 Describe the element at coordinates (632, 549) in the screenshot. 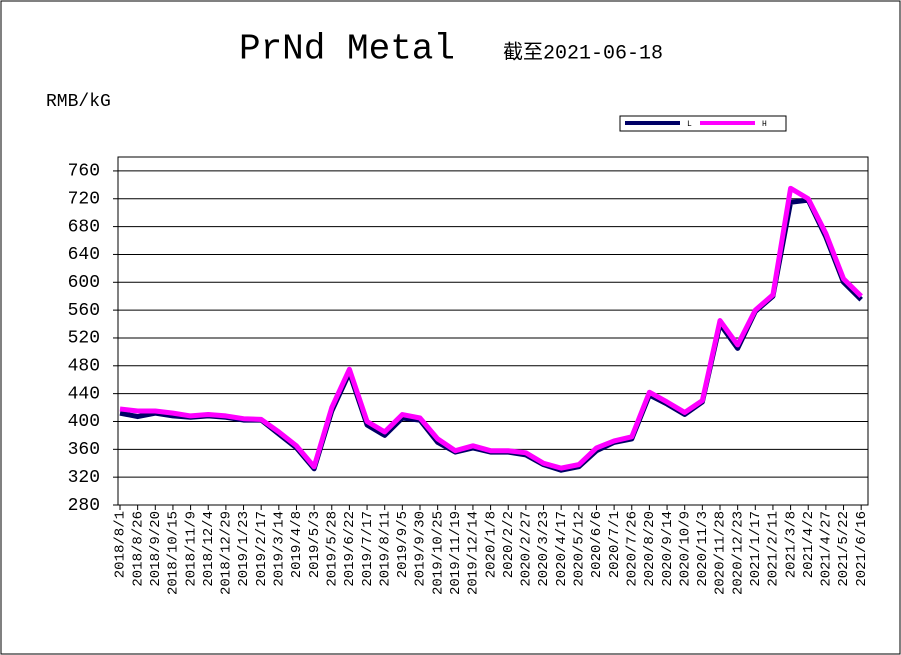

I see `x-tick-label: 2020/7/26` at that location.